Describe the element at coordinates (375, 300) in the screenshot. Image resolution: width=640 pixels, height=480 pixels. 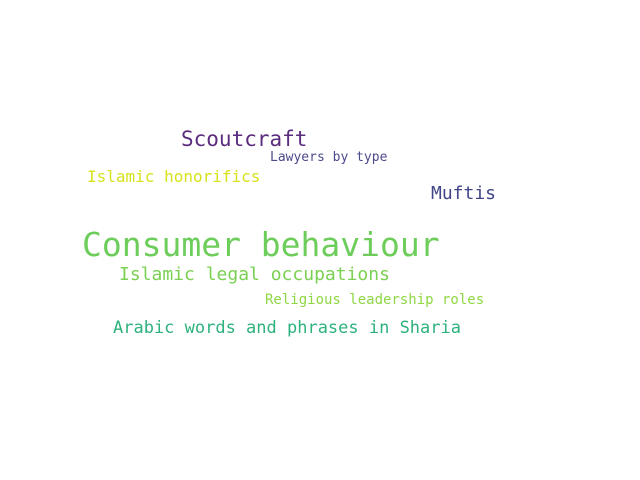
I see `word-religious-leadership-roles: Religious leadership roles` at that location.